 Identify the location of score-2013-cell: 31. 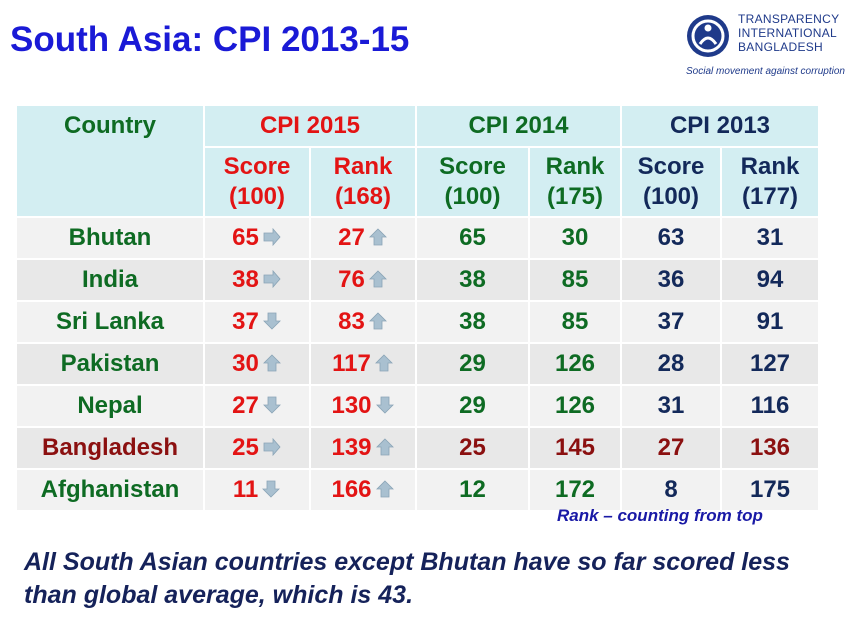
(672, 407).